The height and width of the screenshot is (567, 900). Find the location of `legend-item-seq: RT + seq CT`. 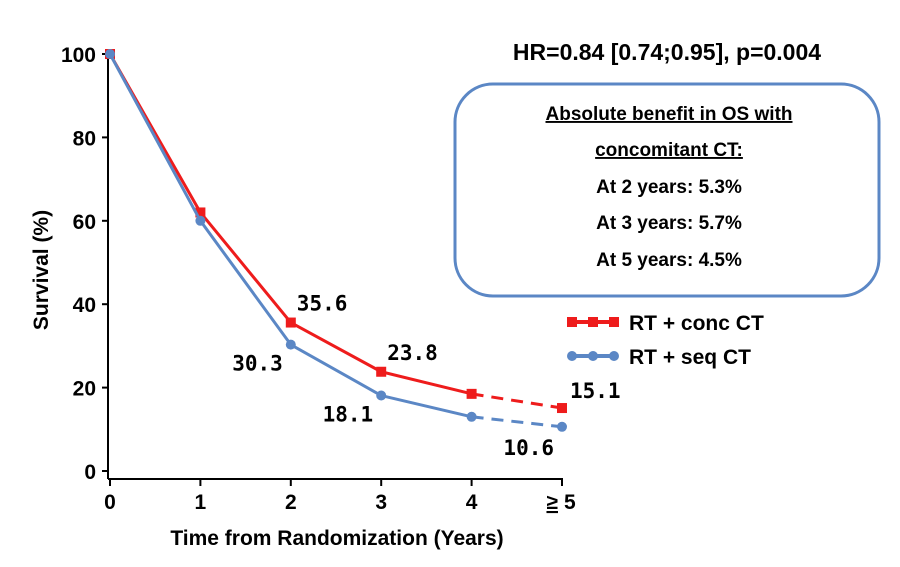

legend-item-seq: RT + seq CT is located at coordinates (659, 357).